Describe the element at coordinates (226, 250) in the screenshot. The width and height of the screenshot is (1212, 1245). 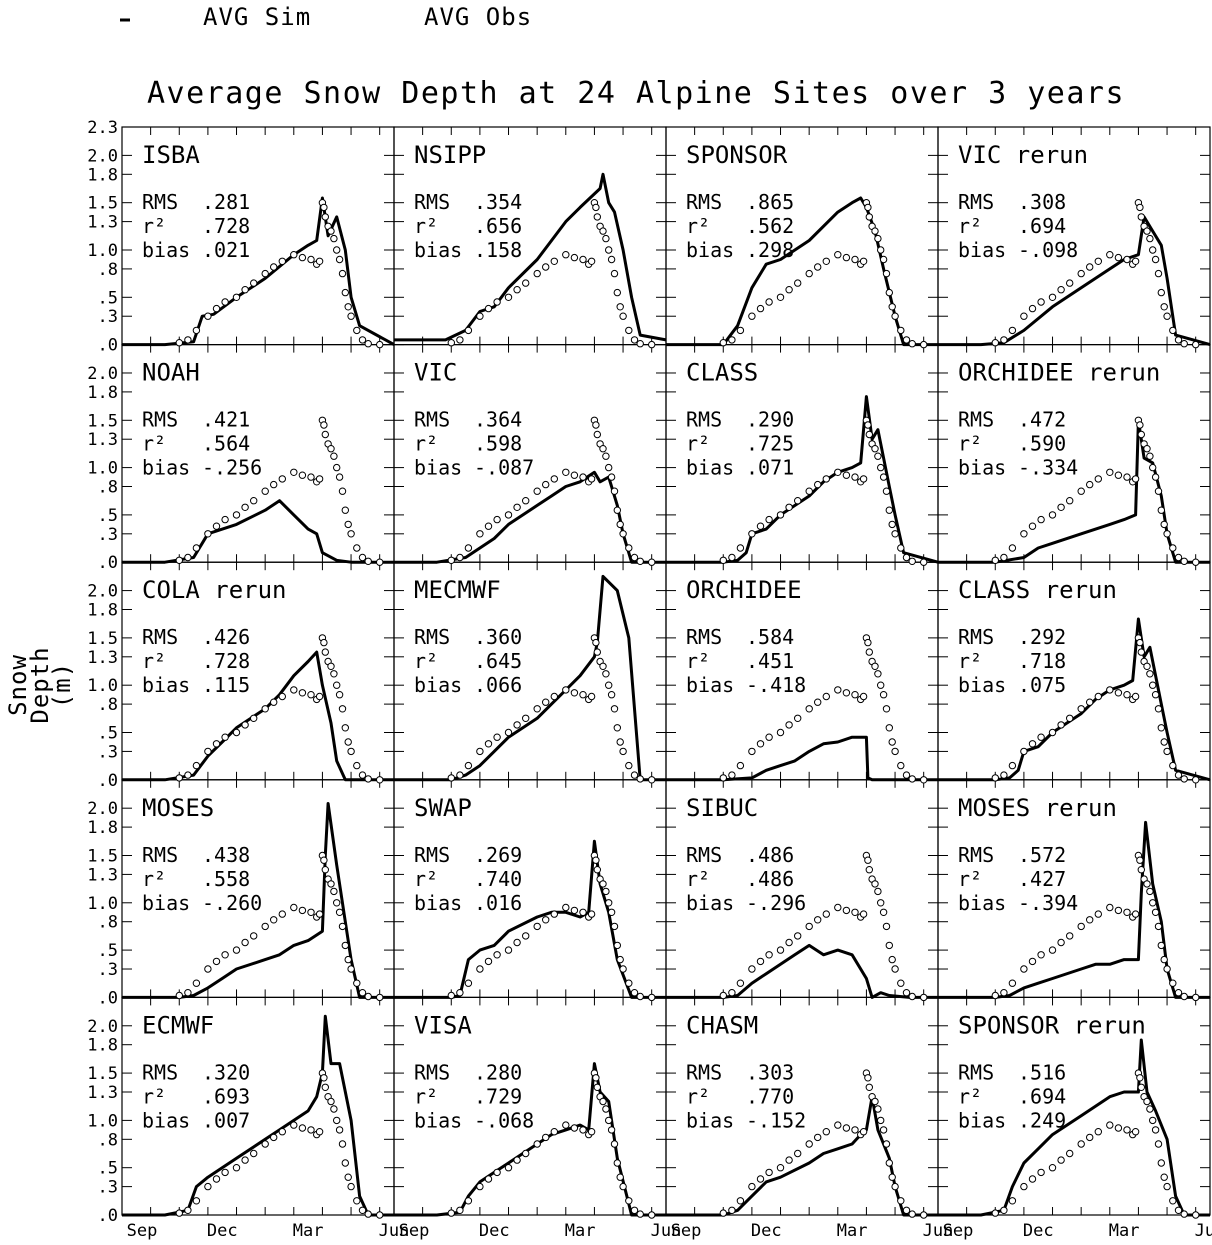
I see `panel-stat-value: .021` at that location.